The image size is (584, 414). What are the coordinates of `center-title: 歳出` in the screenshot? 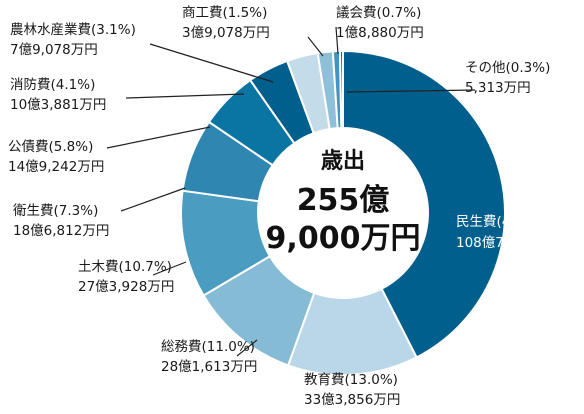 It's located at (343, 161).